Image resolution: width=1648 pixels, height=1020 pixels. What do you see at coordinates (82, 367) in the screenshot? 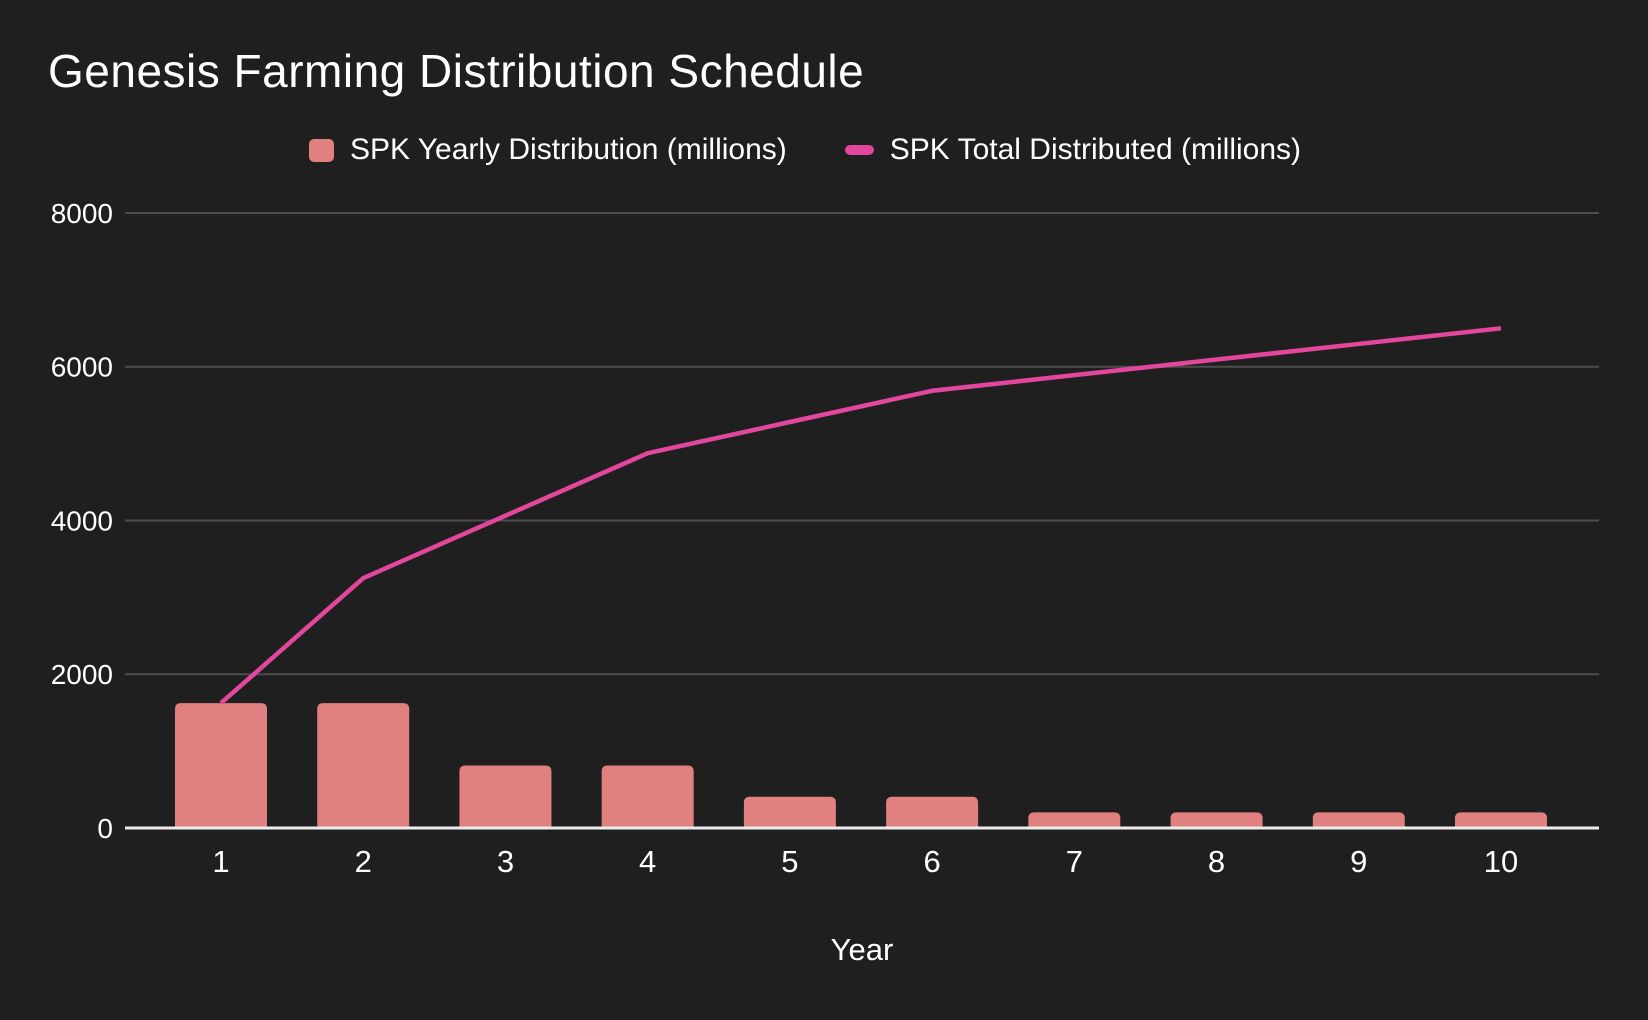
I see `y-tick-label: 6000` at bounding box center [82, 367].